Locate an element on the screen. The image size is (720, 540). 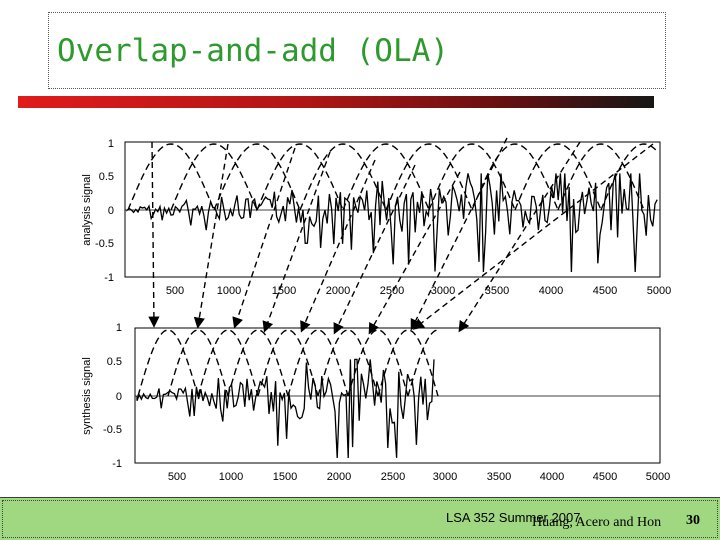
synthesis-yticks: 1 0.5 0 -0.5 -1 is located at coordinates (112, 396).